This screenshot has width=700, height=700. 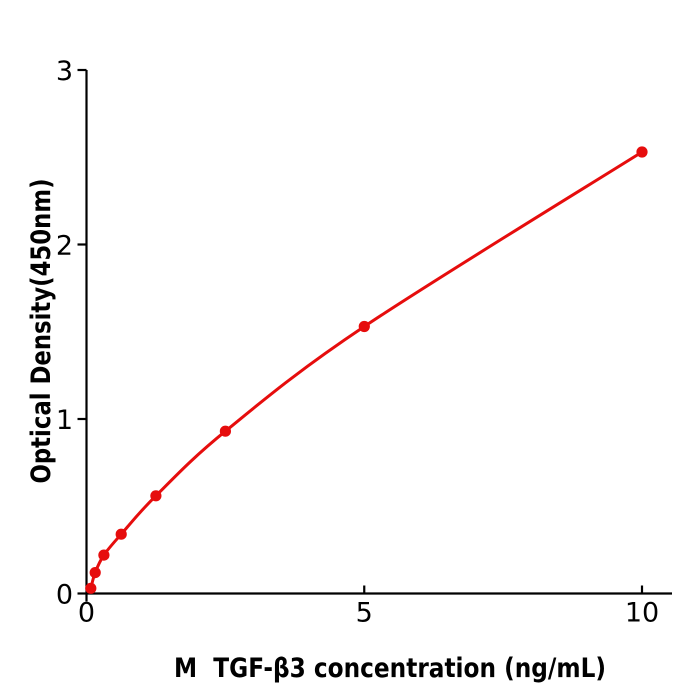 What do you see at coordinates (64, 71) in the screenshot?
I see `y-tick-label: 3` at bounding box center [64, 71].